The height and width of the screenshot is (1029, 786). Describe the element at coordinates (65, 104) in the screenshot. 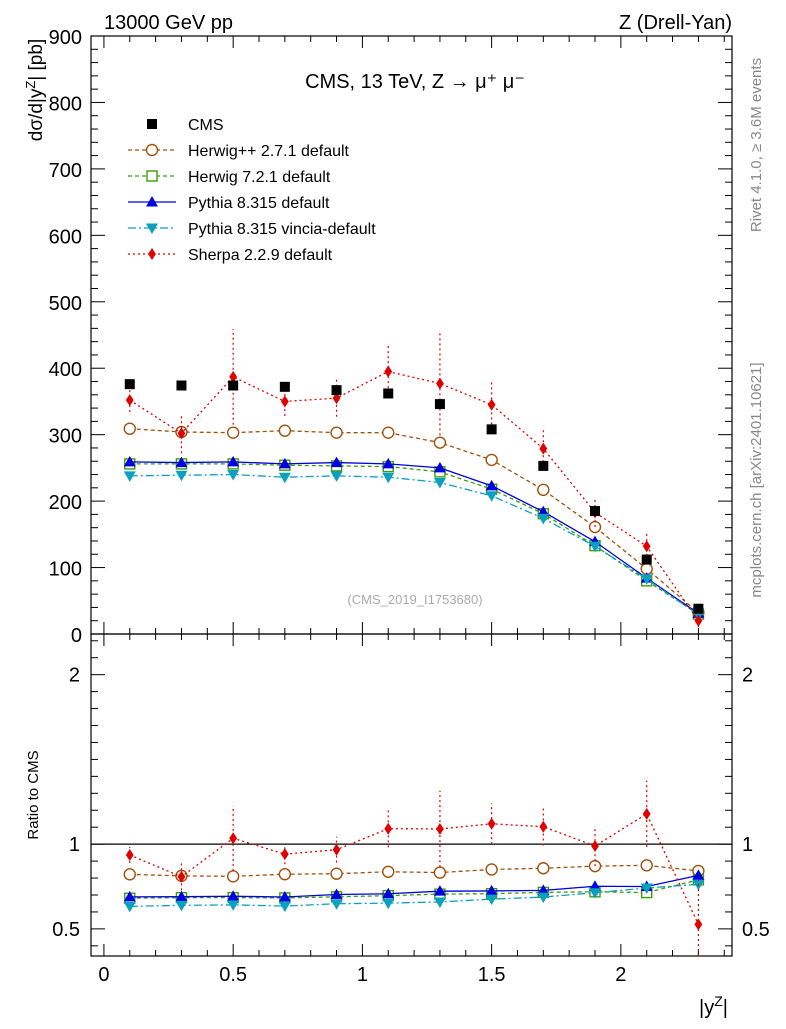

I see `y-tick-label: 800` at that location.